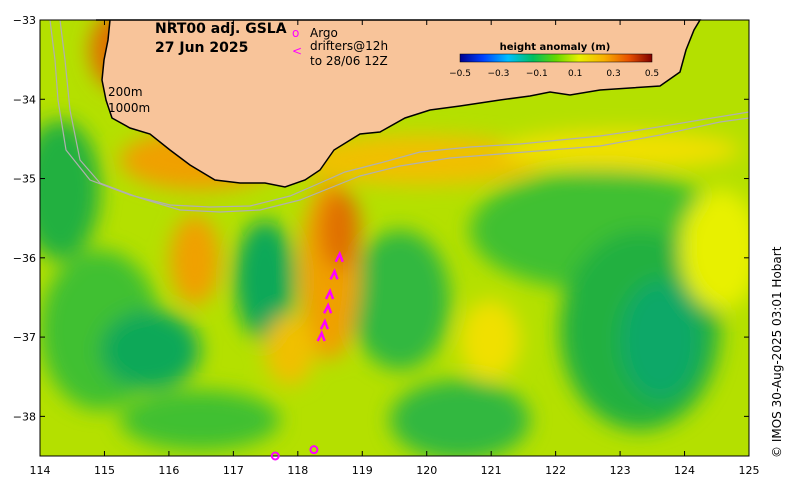 The width and height of the screenshot is (791, 492). What do you see at coordinates (749, 470) in the screenshot?
I see `x-tick-label: 125` at bounding box center [749, 470].